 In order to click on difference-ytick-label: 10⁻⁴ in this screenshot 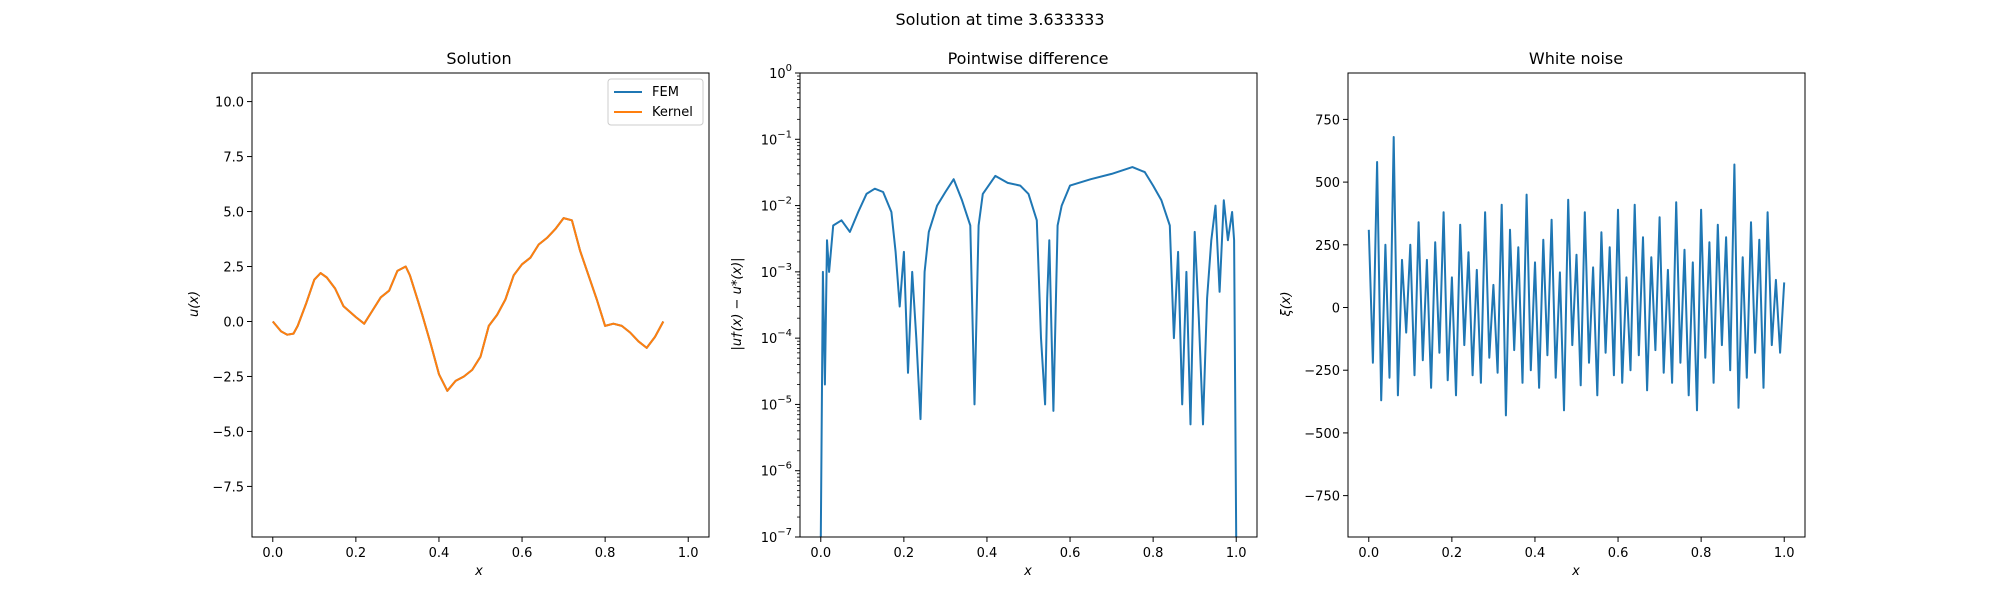, I will do `click(776, 337)`.